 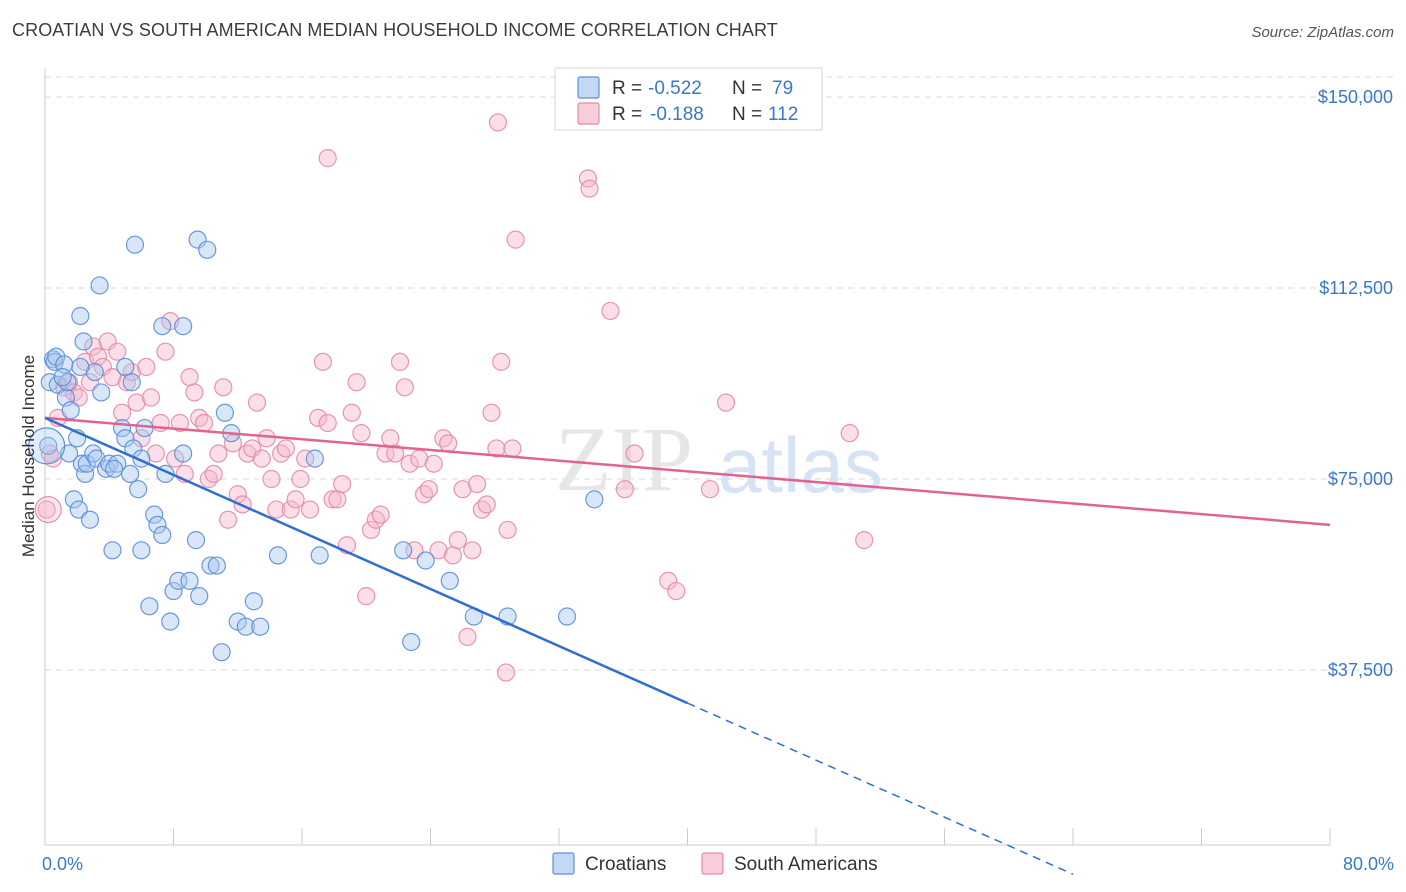 I want to click on croatians-trend-line, so click(x=366, y=560).